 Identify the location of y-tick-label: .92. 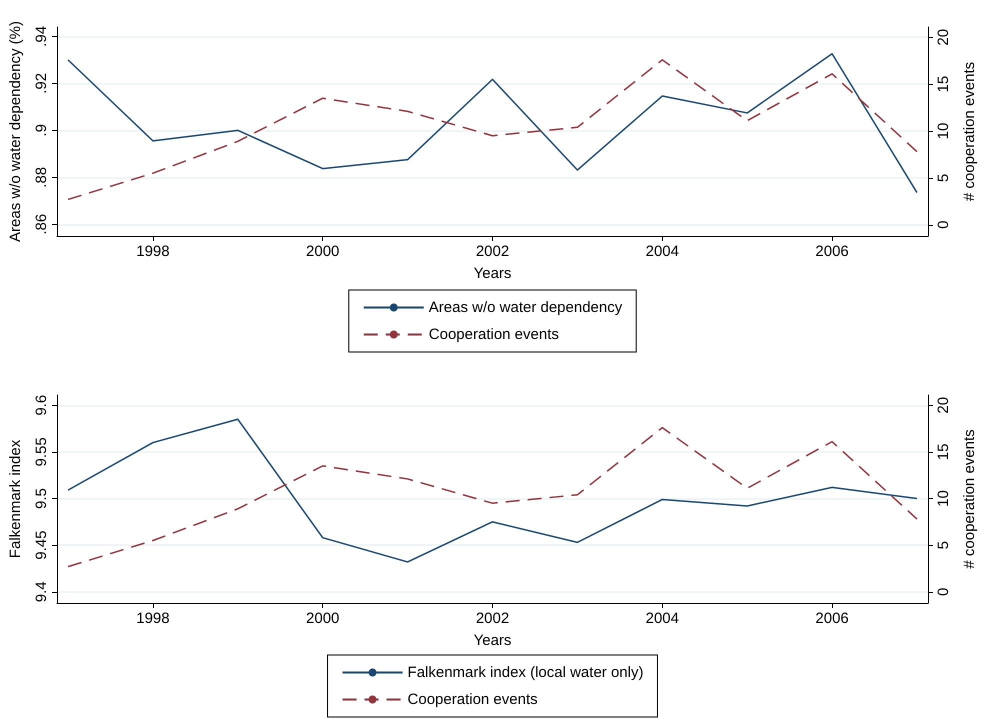
(41, 83).